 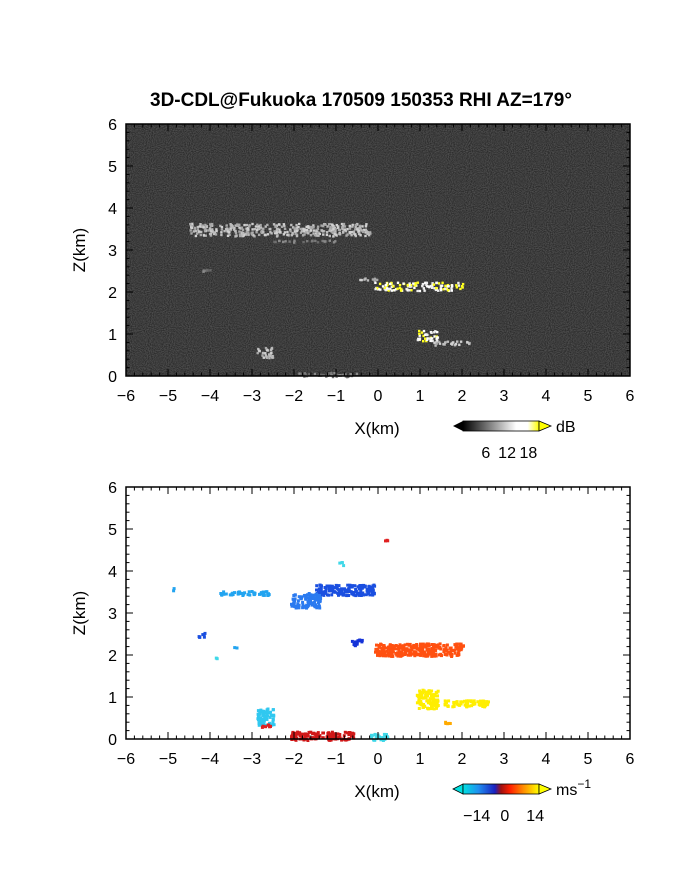 I want to click on reflectivity-colorbar-tick-labels: 6 12 18, so click(x=509, y=453).